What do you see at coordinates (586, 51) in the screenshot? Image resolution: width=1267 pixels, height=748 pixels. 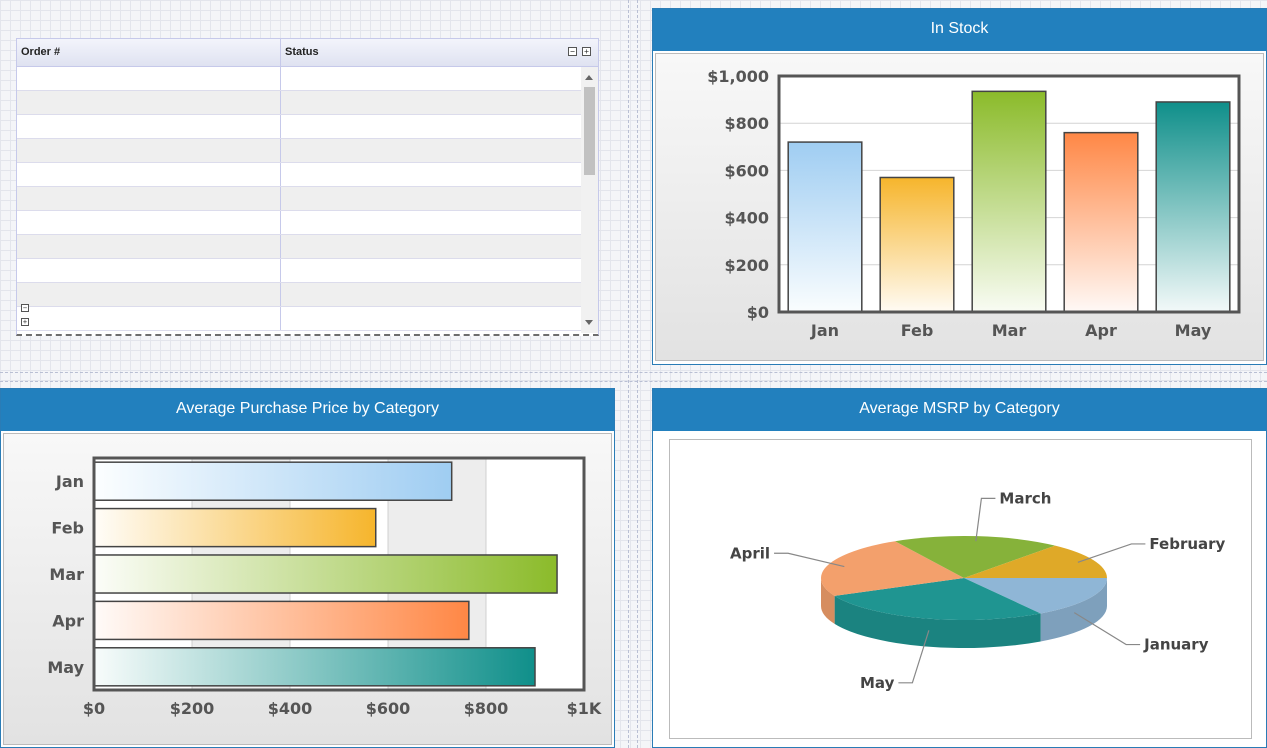 I see `expand-icon: +` at bounding box center [586, 51].